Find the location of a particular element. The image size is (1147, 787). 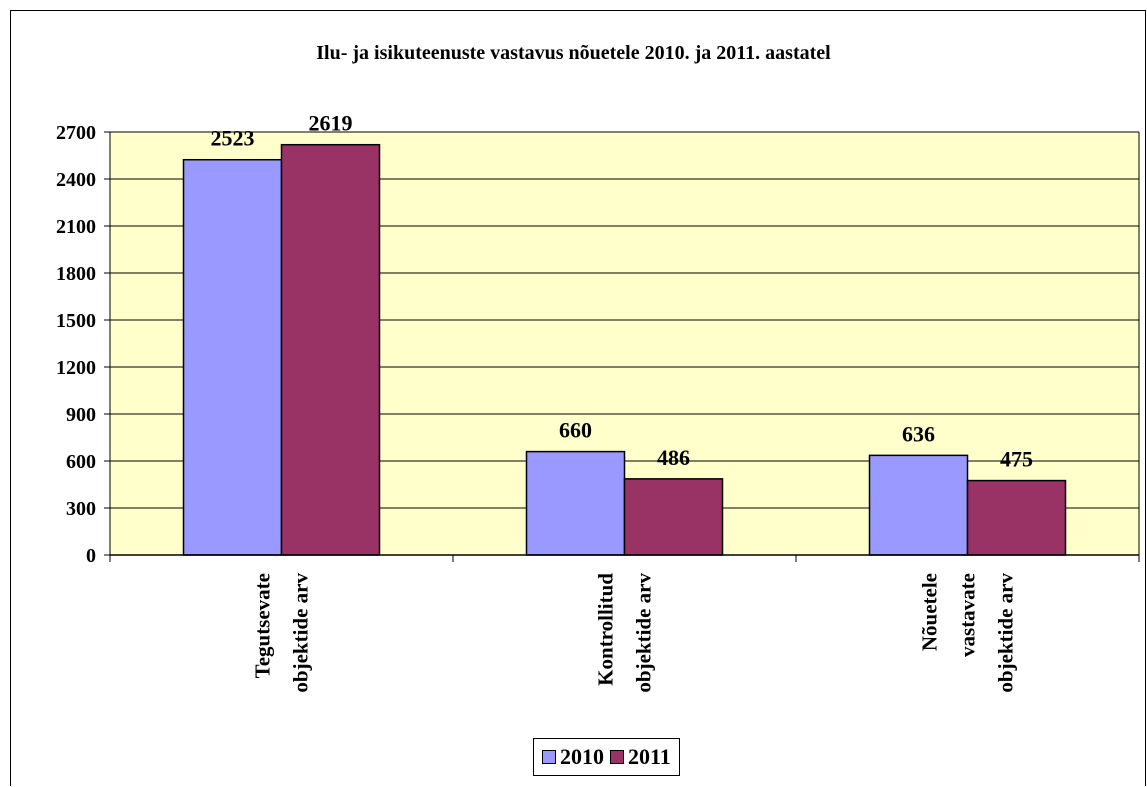

category-label-0-0: Tegutsevate is located at coordinates (263, 625).